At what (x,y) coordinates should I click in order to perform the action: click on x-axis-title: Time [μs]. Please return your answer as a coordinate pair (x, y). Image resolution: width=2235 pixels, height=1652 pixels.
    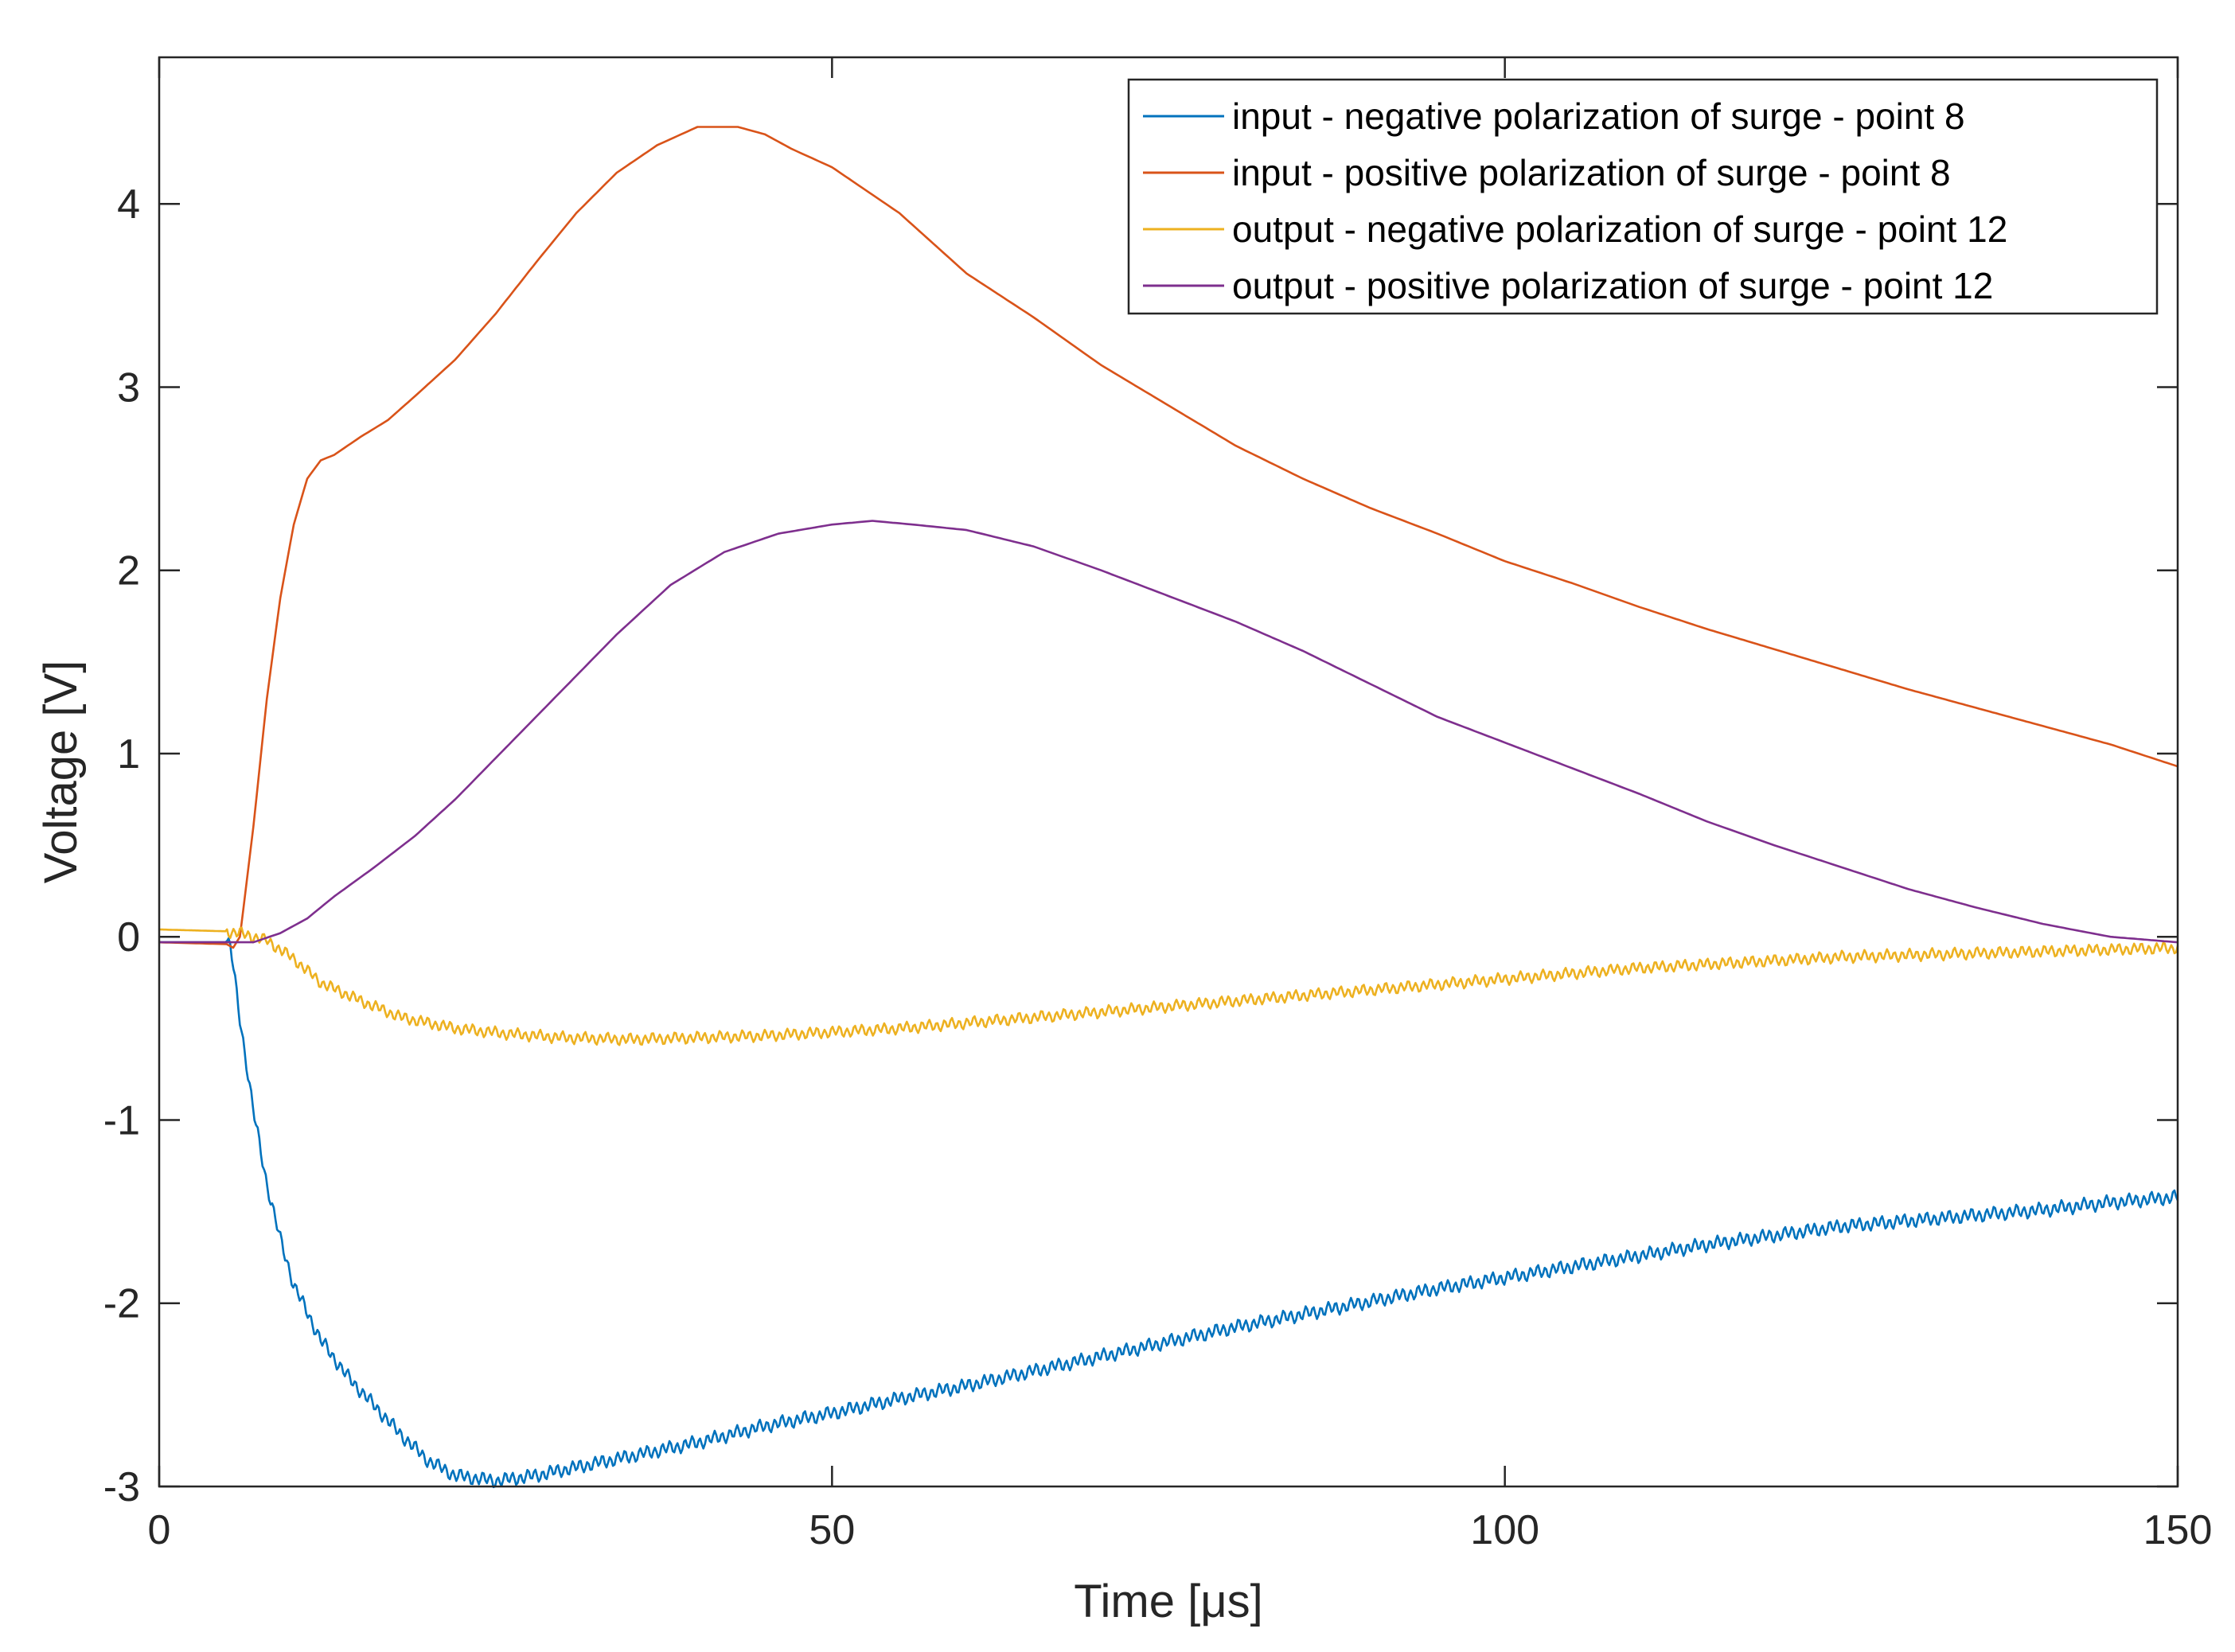
    Looking at the image, I should click on (1168, 1601).